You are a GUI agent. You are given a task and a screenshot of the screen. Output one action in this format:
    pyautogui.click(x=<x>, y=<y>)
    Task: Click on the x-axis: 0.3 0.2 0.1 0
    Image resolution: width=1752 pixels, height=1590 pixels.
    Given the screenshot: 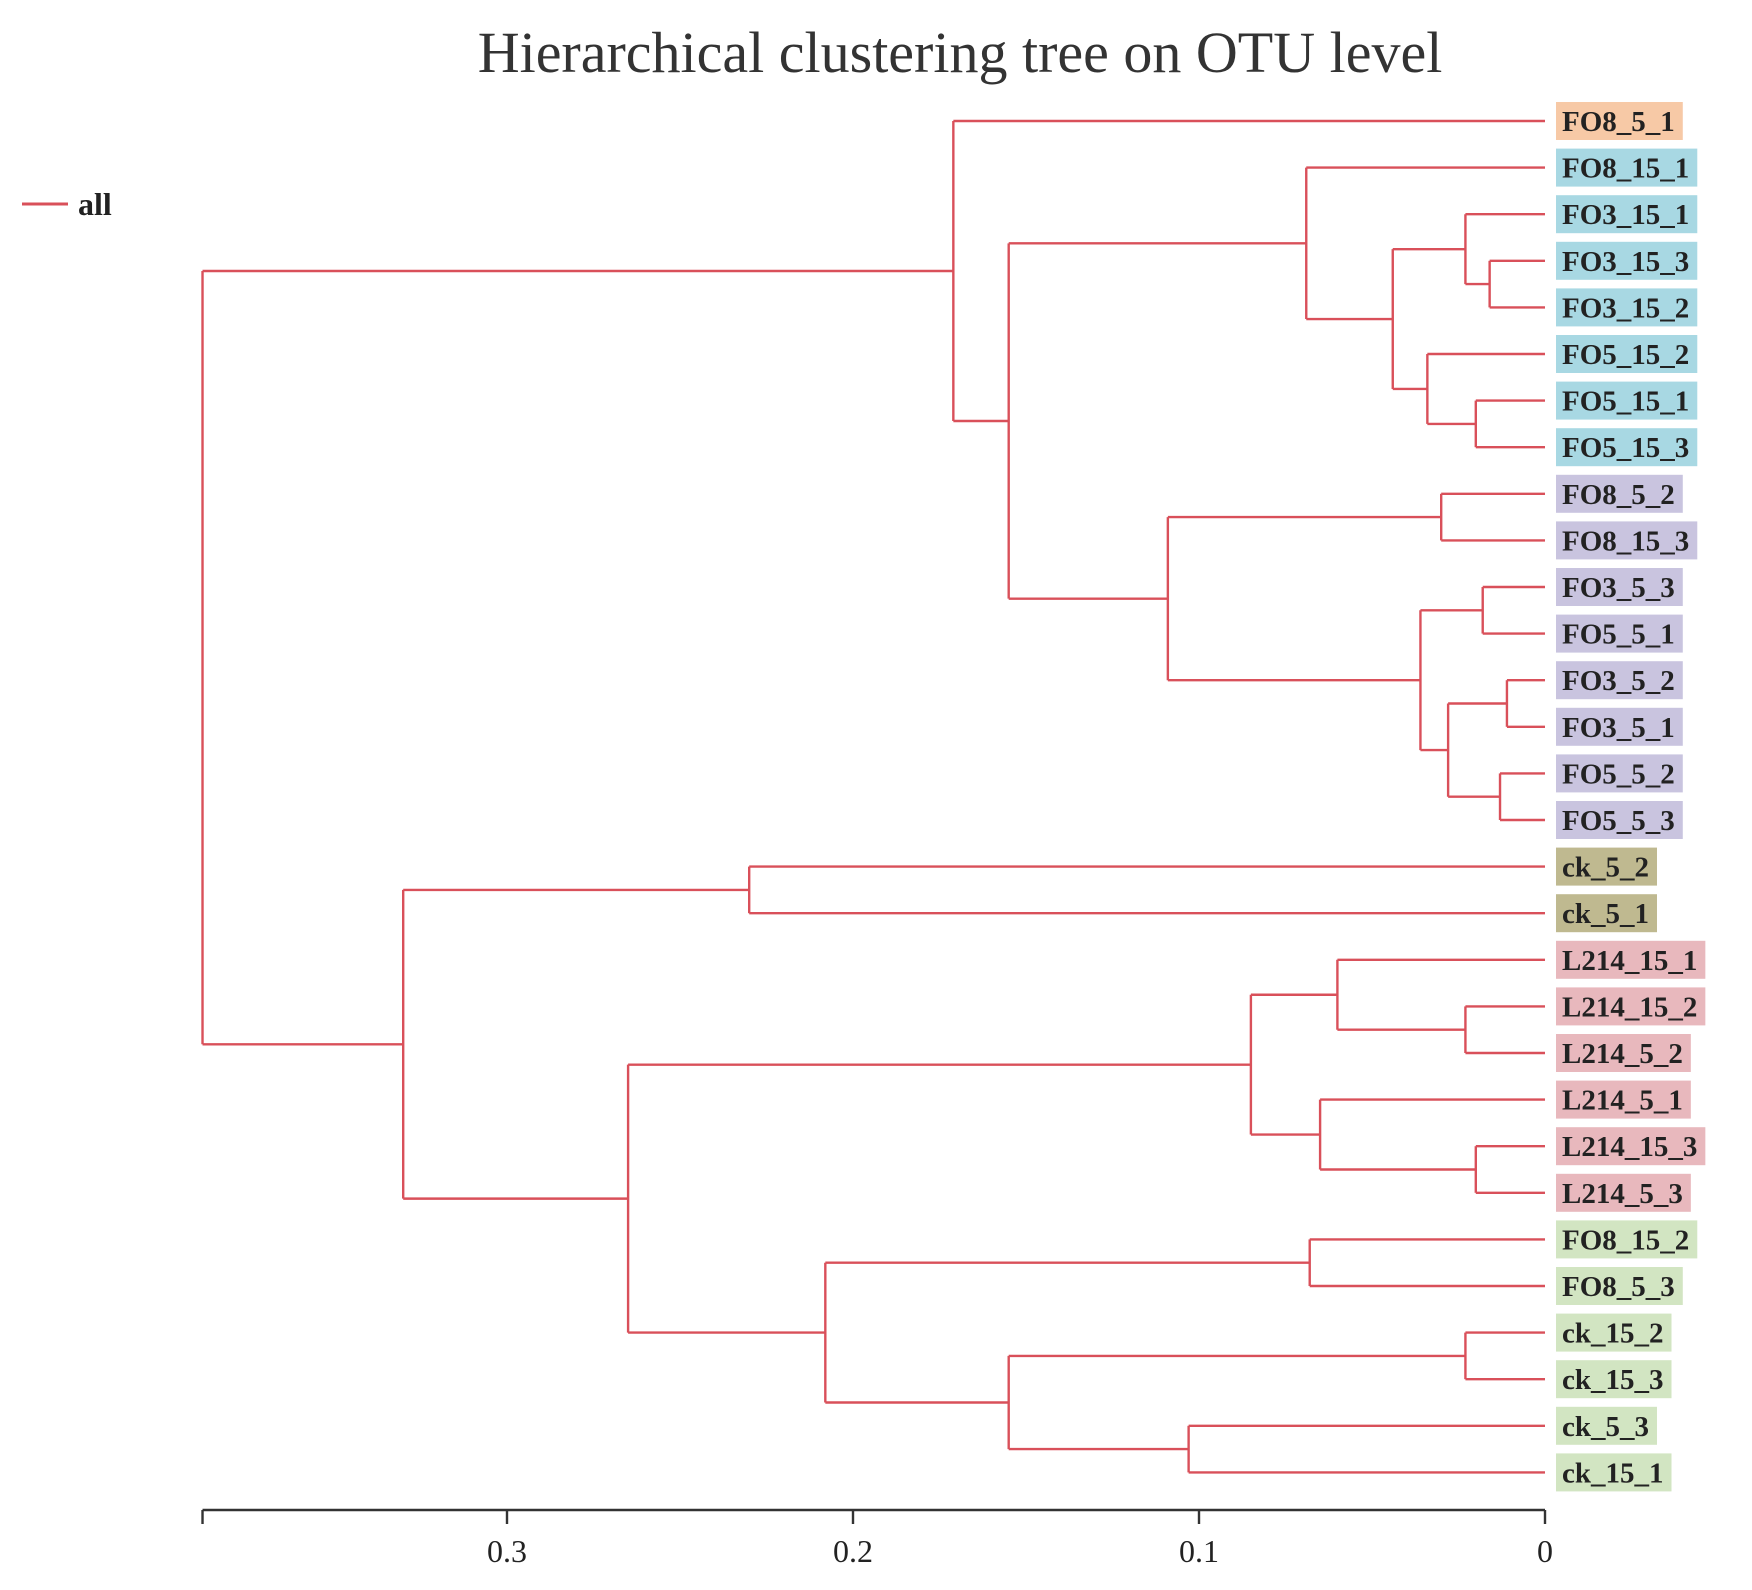 What is the action you would take?
    pyautogui.click(x=877, y=1538)
    